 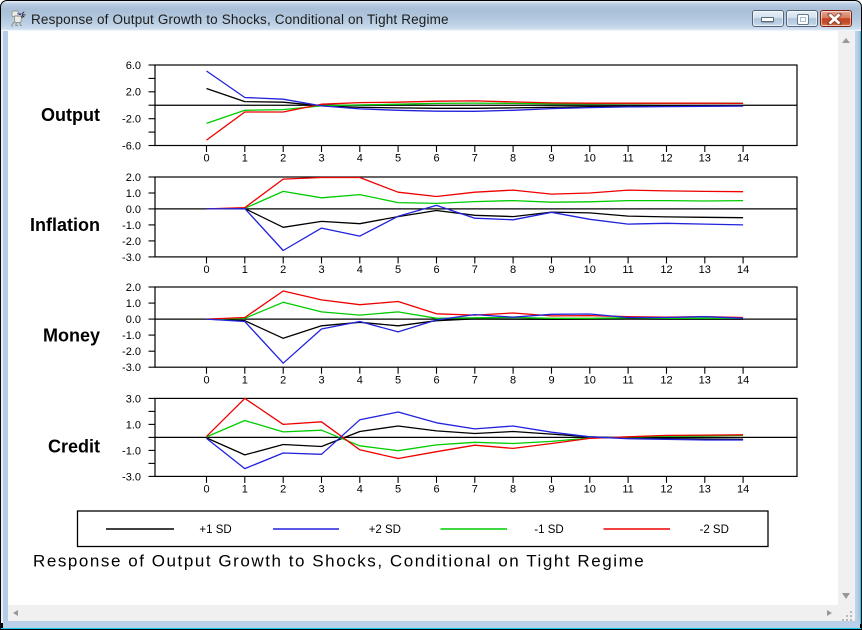 I want to click on svg-text: Output, so click(x=70, y=115).